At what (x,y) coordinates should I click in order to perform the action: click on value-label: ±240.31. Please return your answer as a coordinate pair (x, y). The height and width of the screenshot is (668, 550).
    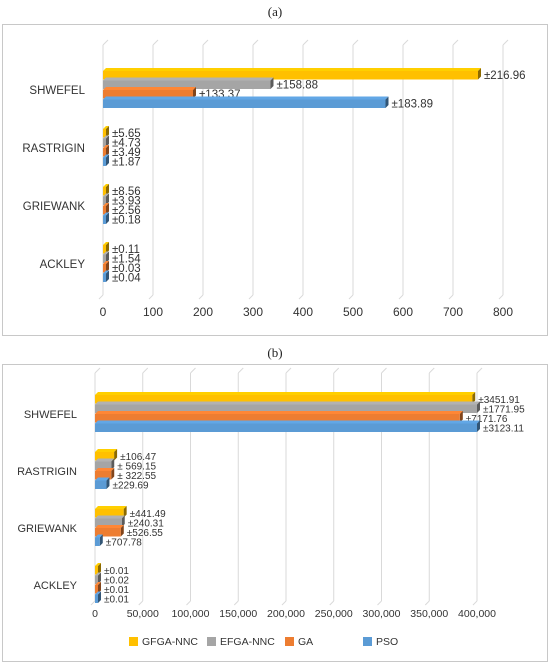
    Looking at the image, I should click on (146, 524).